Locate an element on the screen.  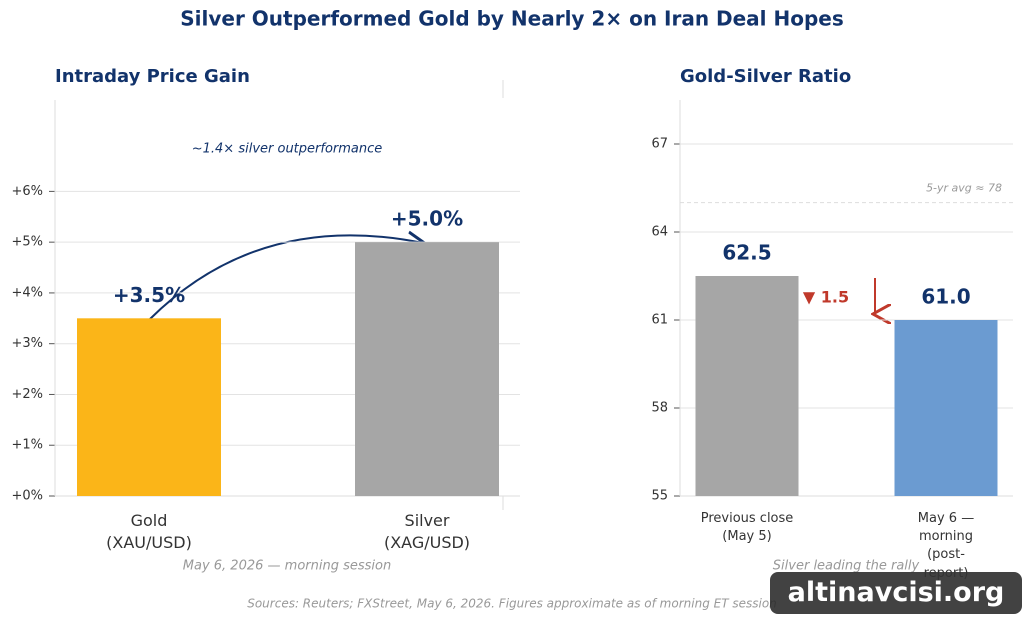
y-tick-label: 64 is located at coordinates (659, 232).